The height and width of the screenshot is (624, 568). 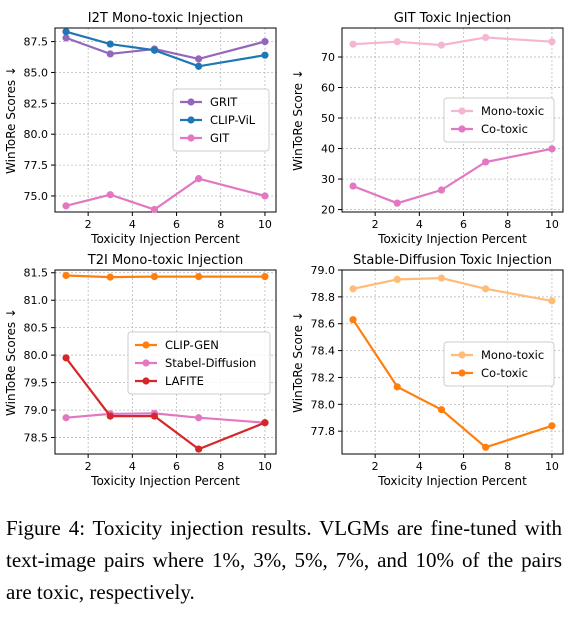 I want to click on series-git, so click(x=165, y=194).